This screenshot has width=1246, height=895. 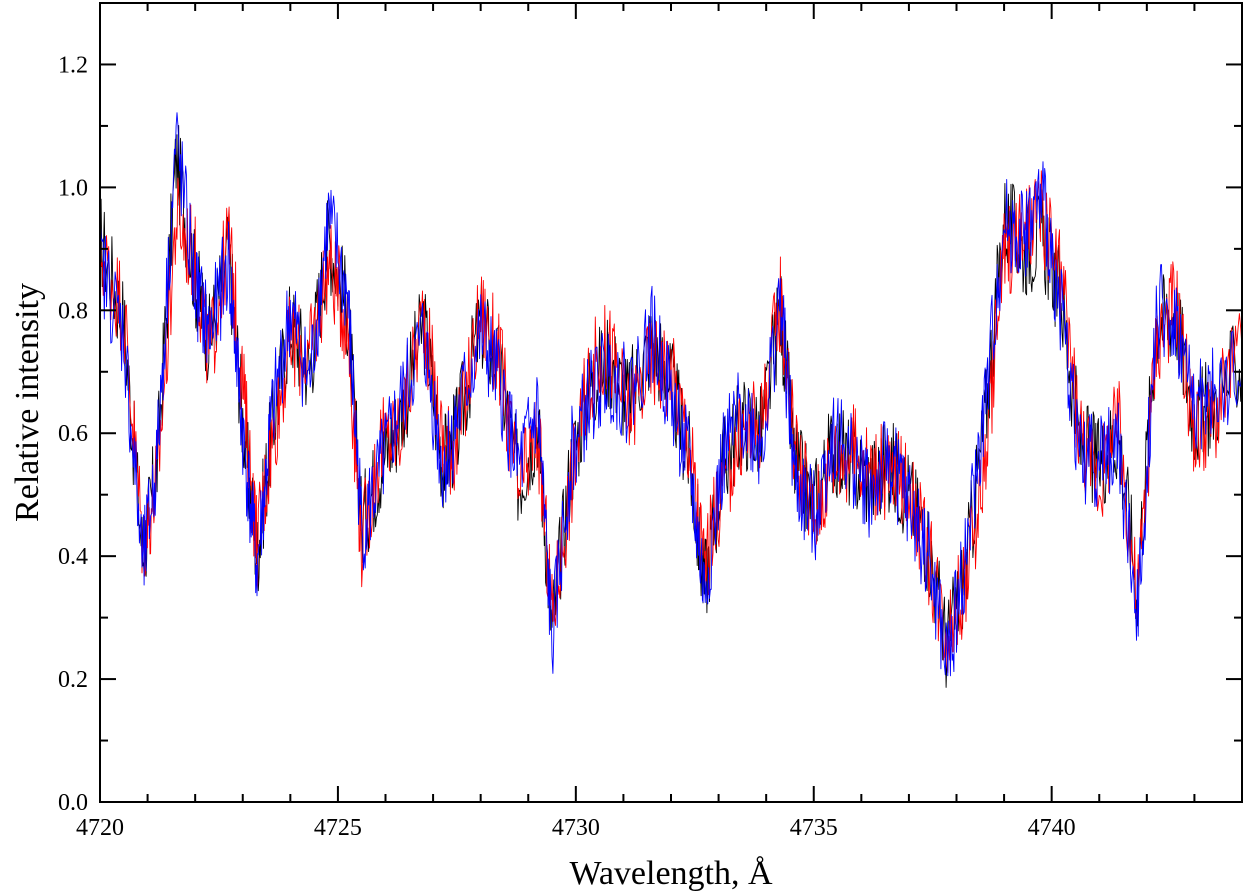 What do you see at coordinates (671, 873) in the screenshot?
I see `x-axis-label: Wavelength, Å` at bounding box center [671, 873].